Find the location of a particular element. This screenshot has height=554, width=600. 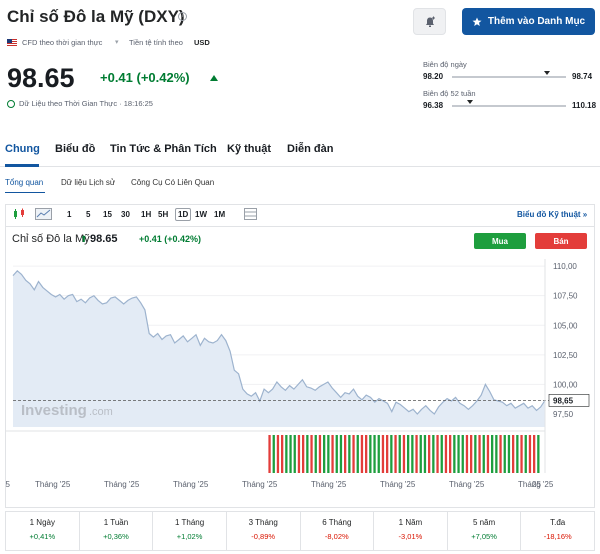

day-range-high: 98.74 is located at coordinates (582, 76).